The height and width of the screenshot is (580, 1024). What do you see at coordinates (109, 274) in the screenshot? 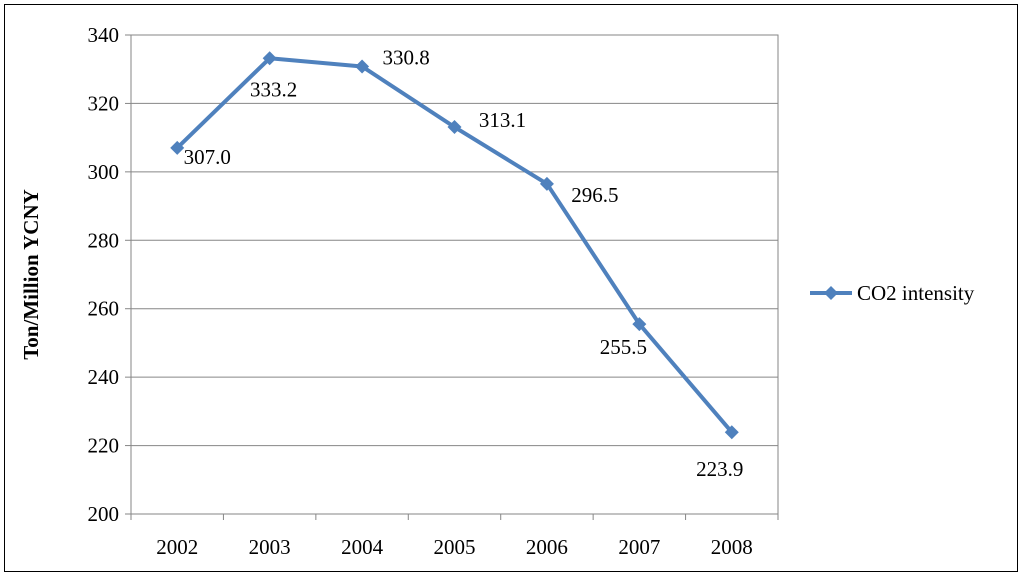
I see `y-axis-ticks: 200 220 240 260 280 300 320 340` at bounding box center [109, 274].